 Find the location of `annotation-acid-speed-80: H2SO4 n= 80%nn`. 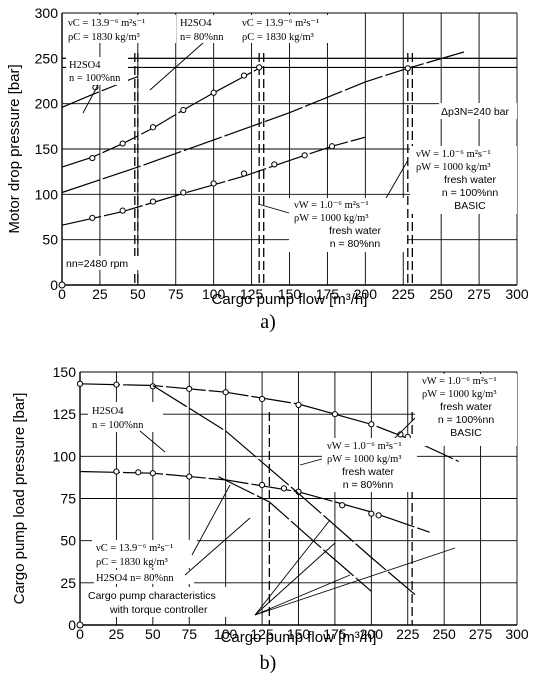

annotation-acid-speed-80: H2SO4 n= 80%nn is located at coordinates (135, 578).